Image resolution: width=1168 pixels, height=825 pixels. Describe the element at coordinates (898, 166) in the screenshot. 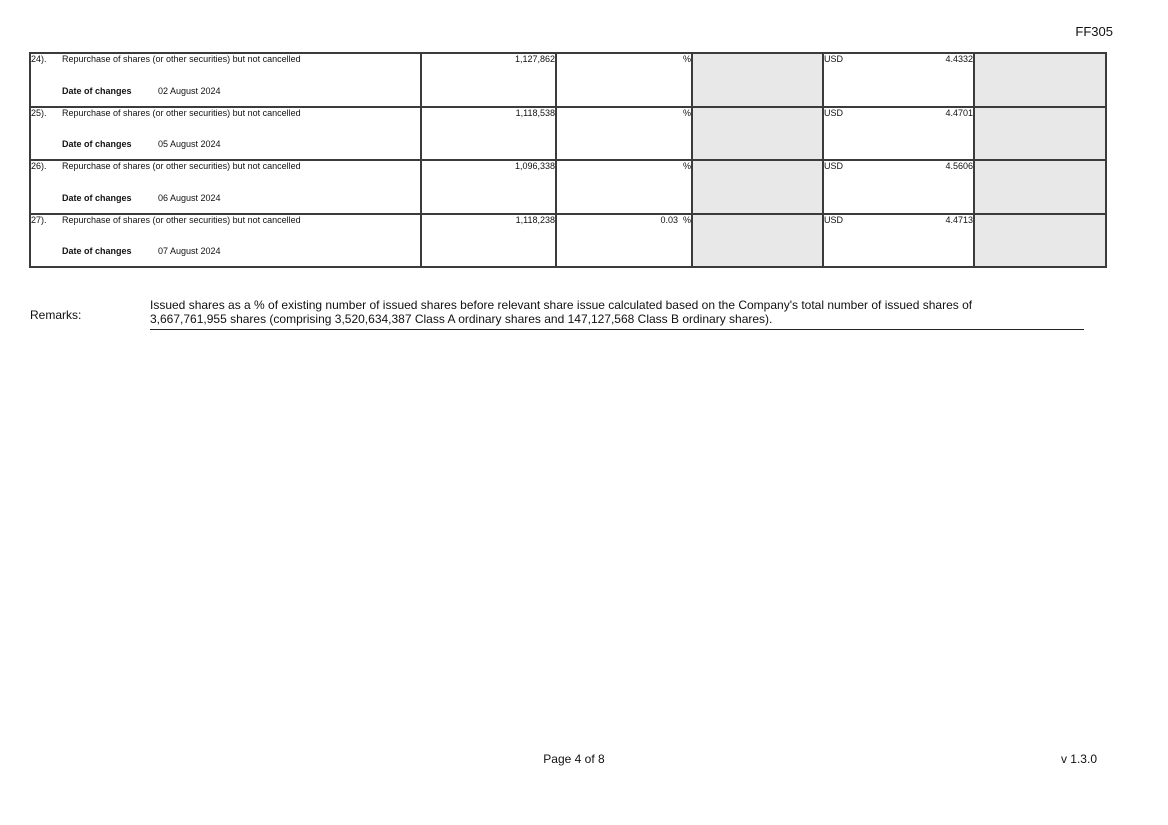

I see `price-inner: USD 4.5606` at that location.